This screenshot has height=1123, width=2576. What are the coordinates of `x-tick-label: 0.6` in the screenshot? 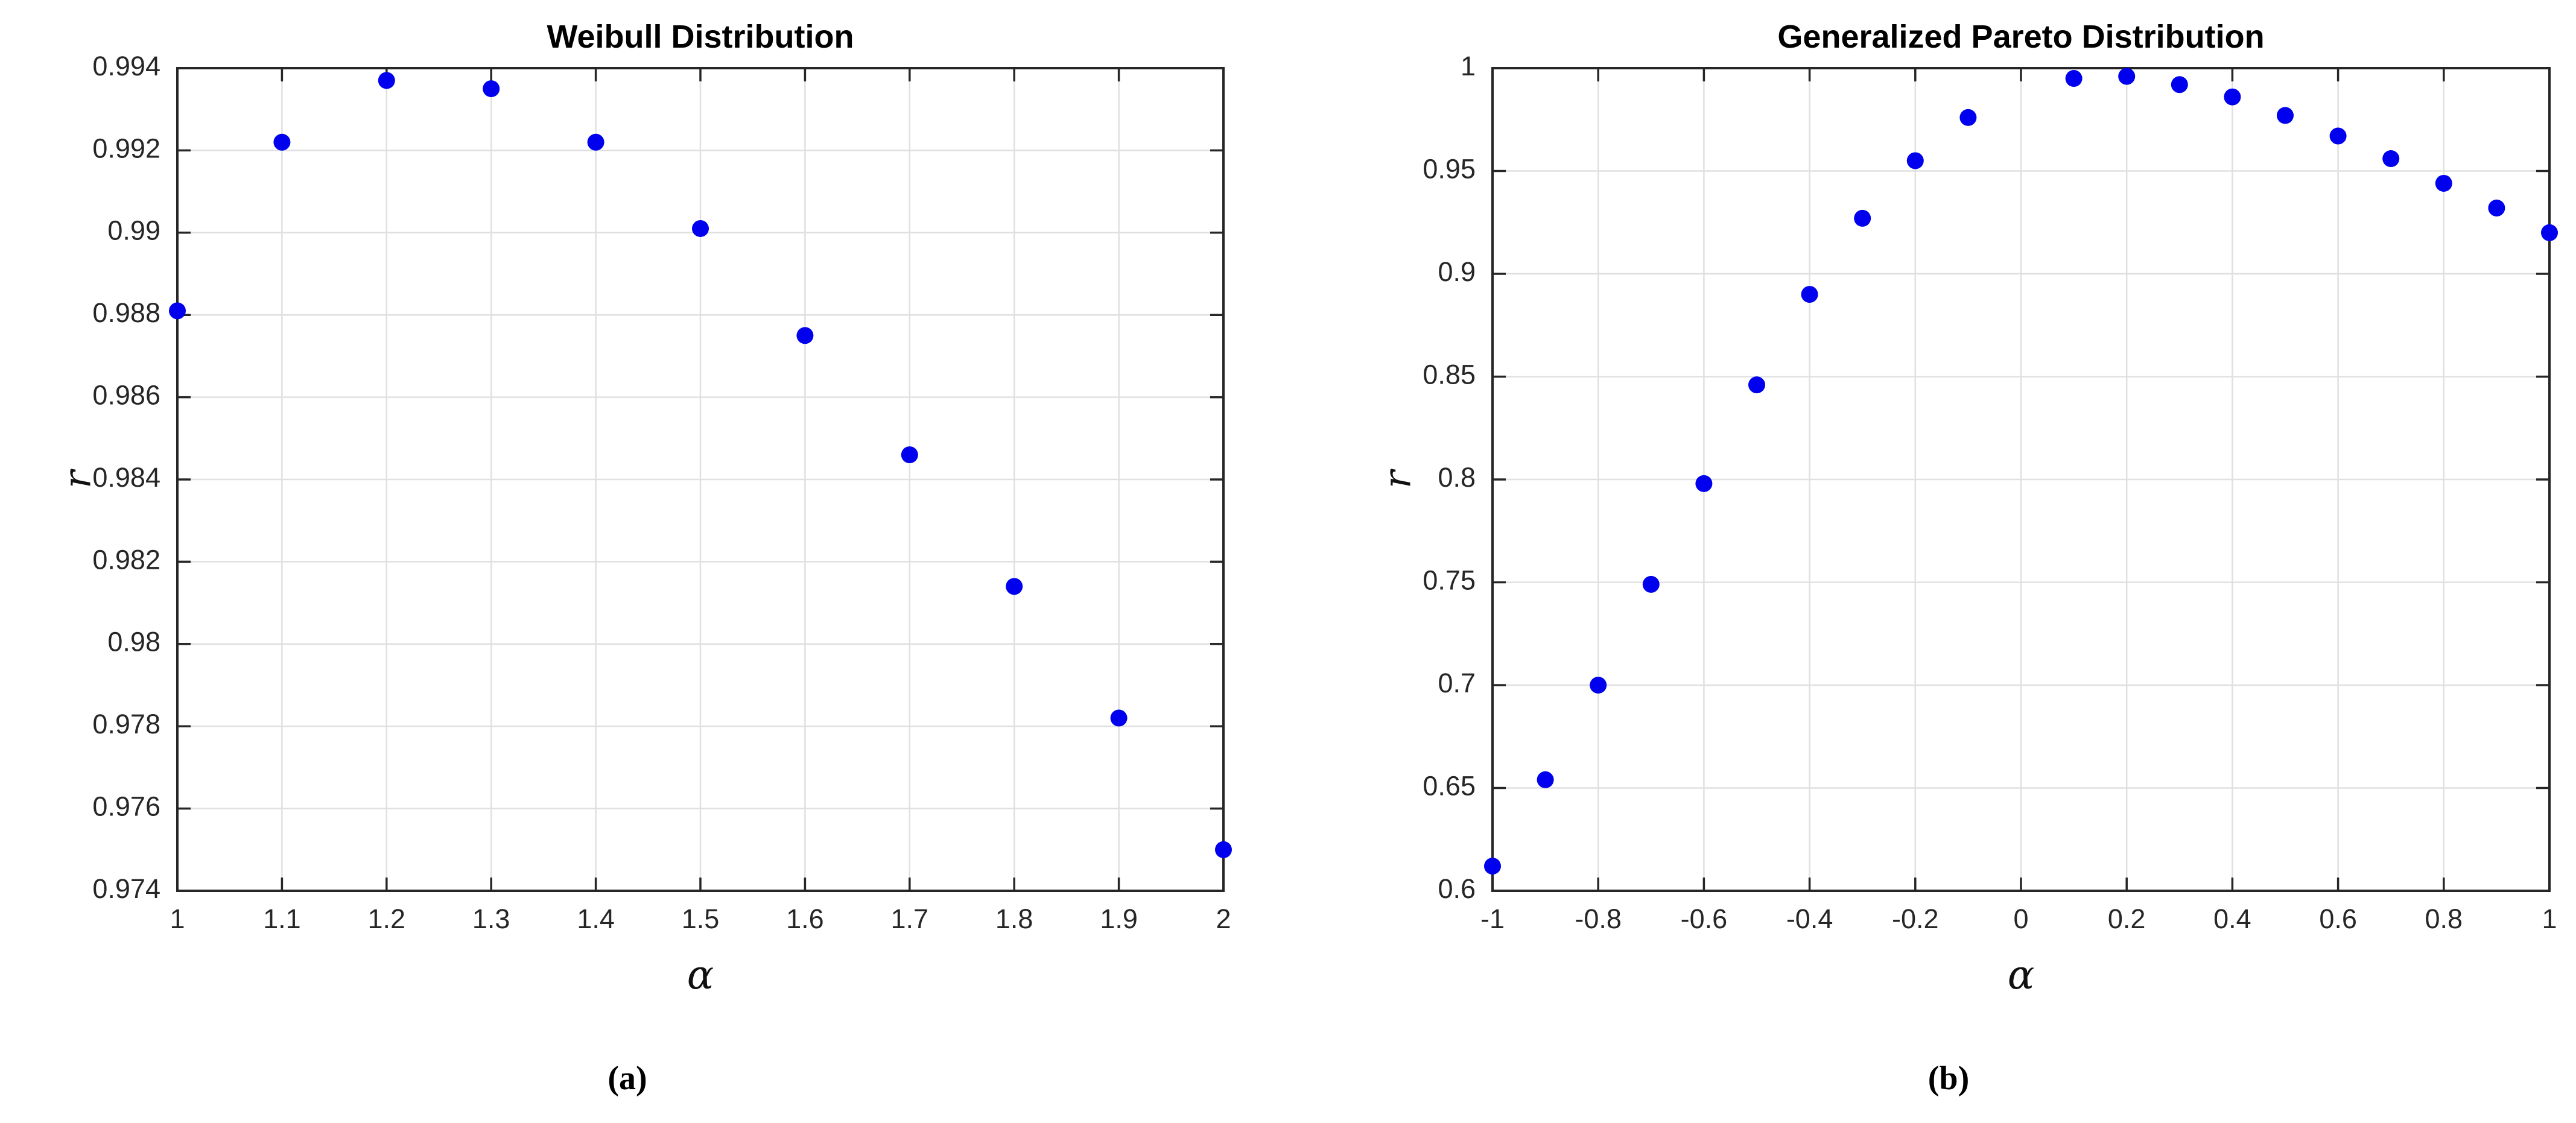 It's located at (2338, 918).